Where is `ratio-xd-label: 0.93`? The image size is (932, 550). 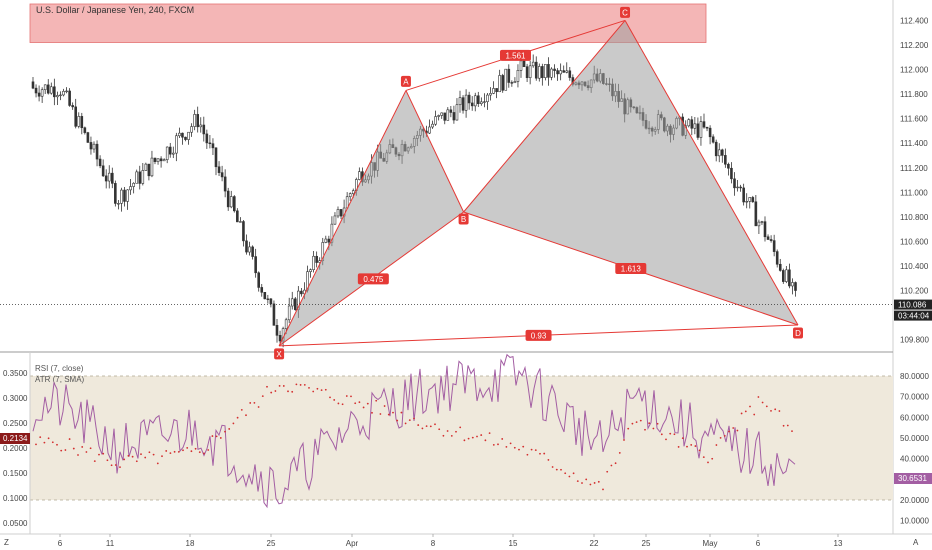 ratio-xd-label: 0.93 is located at coordinates (538, 335).